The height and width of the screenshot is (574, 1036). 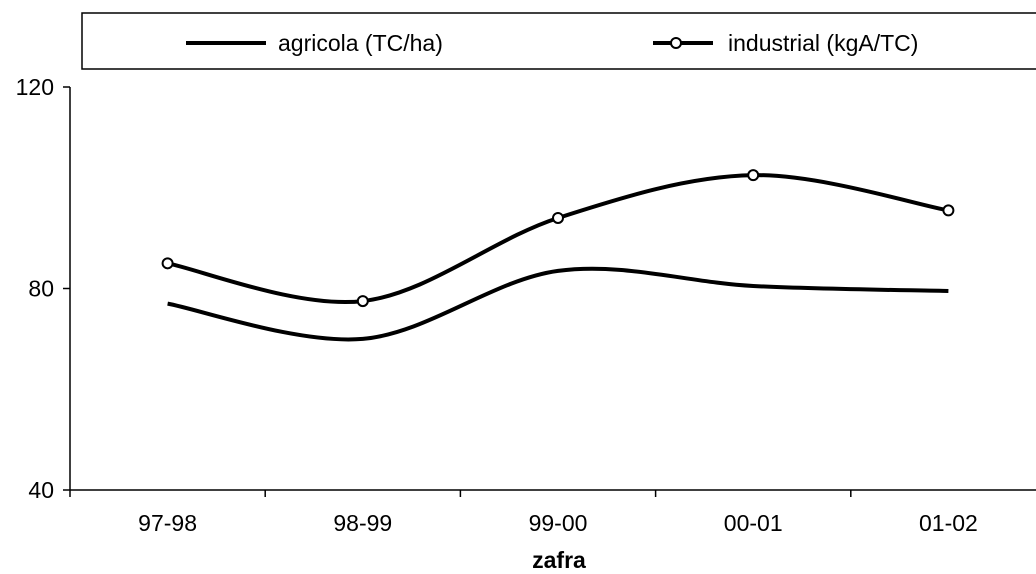 I want to click on x-tick-label: 00-01, so click(x=753, y=523).